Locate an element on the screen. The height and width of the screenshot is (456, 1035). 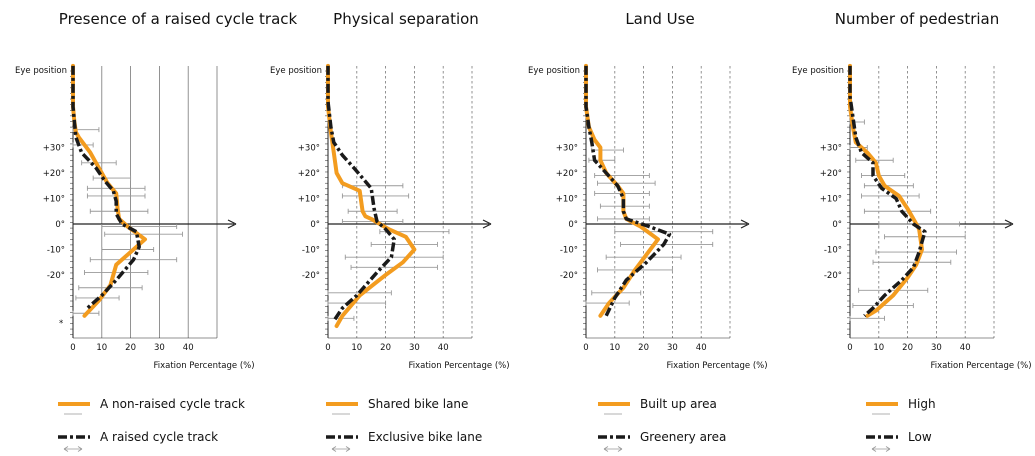
legend-label-2: A raised cycle track is located at coordinates (159, 437).